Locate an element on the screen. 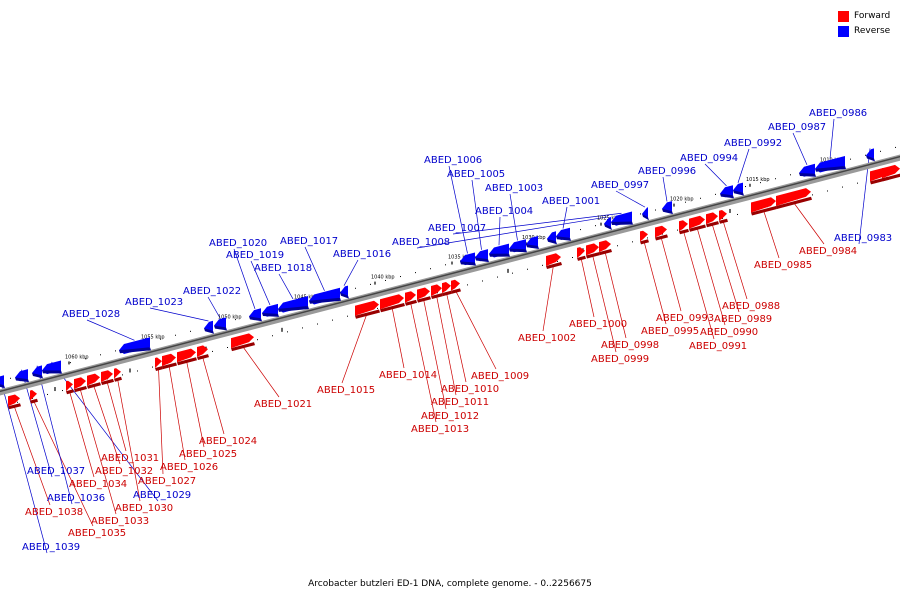  reverse-swatch is located at coordinates (843, 31).